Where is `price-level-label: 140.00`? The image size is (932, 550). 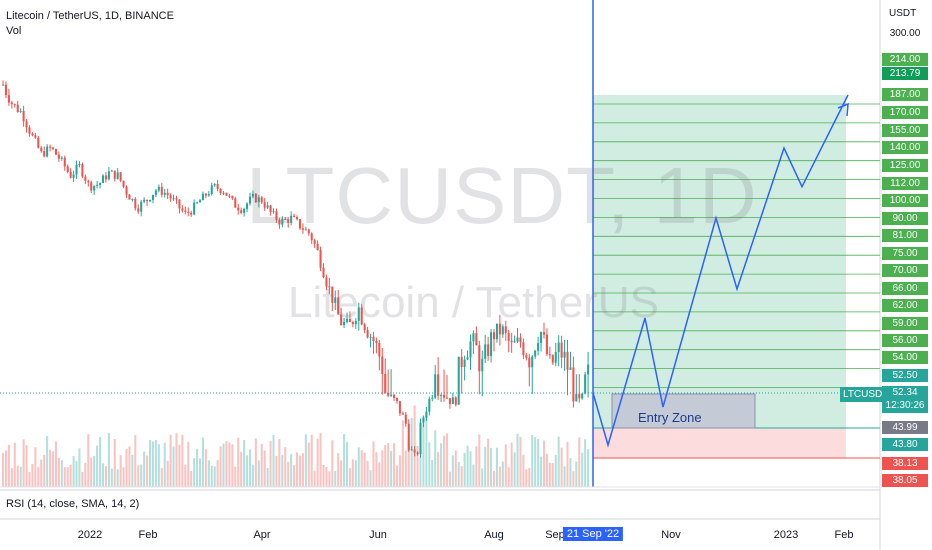
price-level-label: 140.00 is located at coordinates (905, 147).